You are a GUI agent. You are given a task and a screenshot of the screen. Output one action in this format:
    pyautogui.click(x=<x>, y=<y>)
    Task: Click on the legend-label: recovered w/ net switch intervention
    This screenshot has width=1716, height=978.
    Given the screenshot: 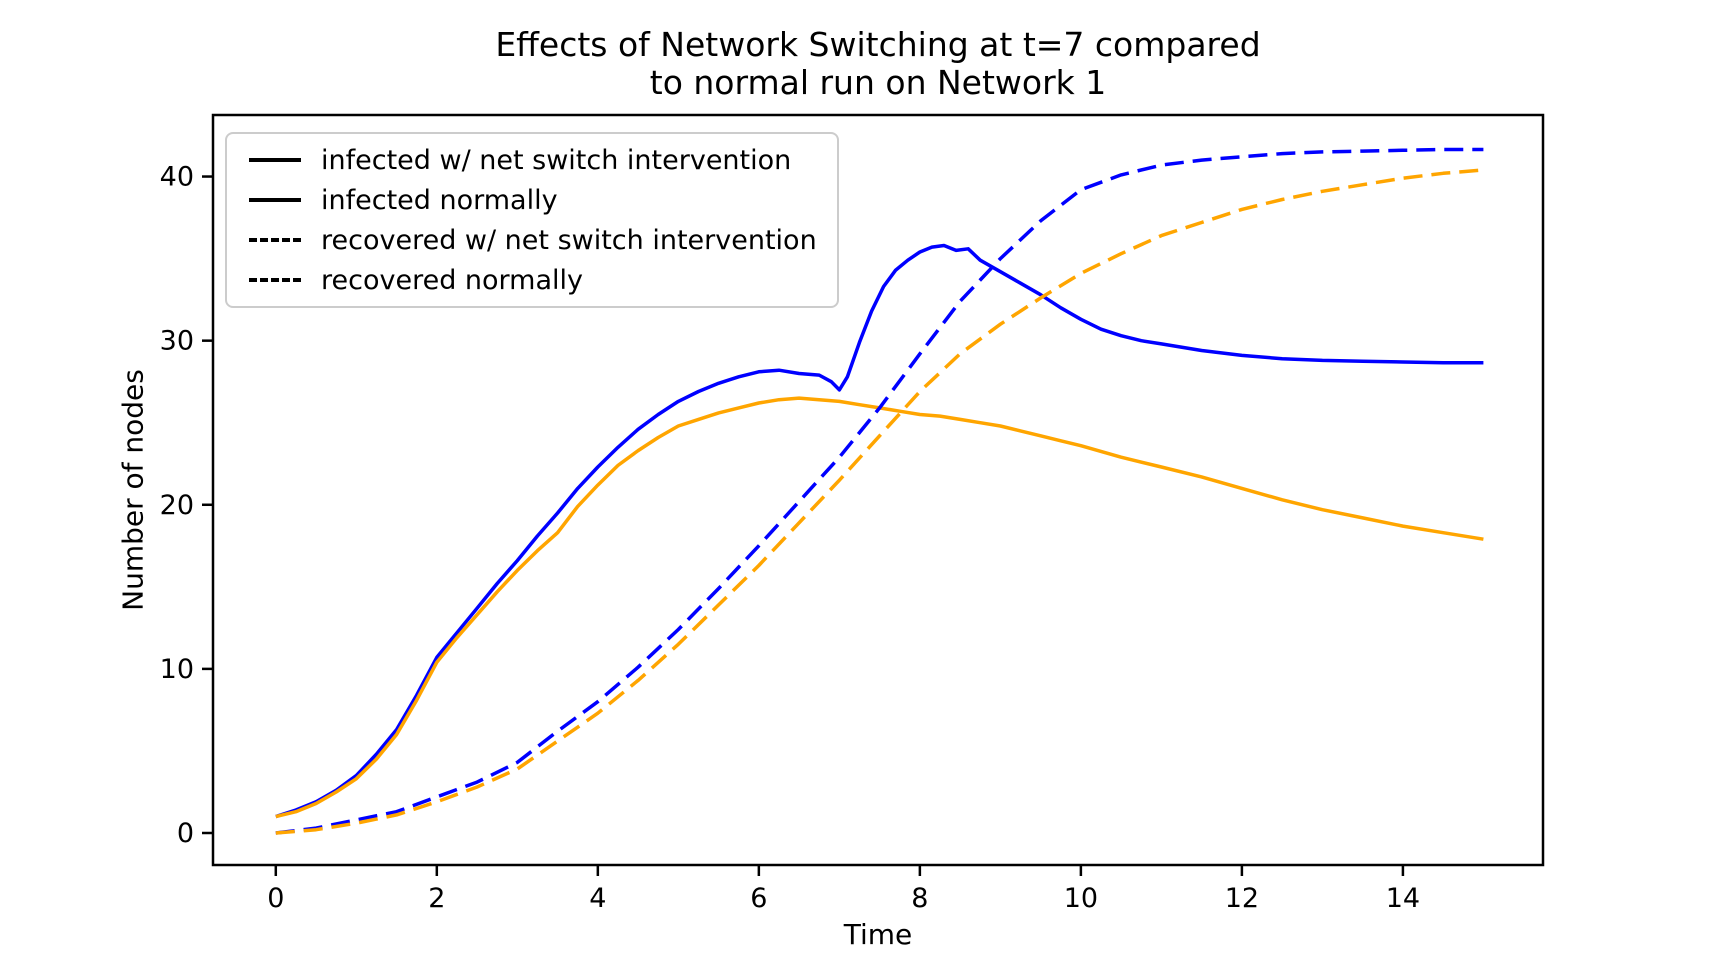 What is the action you would take?
    pyautogui.click(x=569, y=240)
    